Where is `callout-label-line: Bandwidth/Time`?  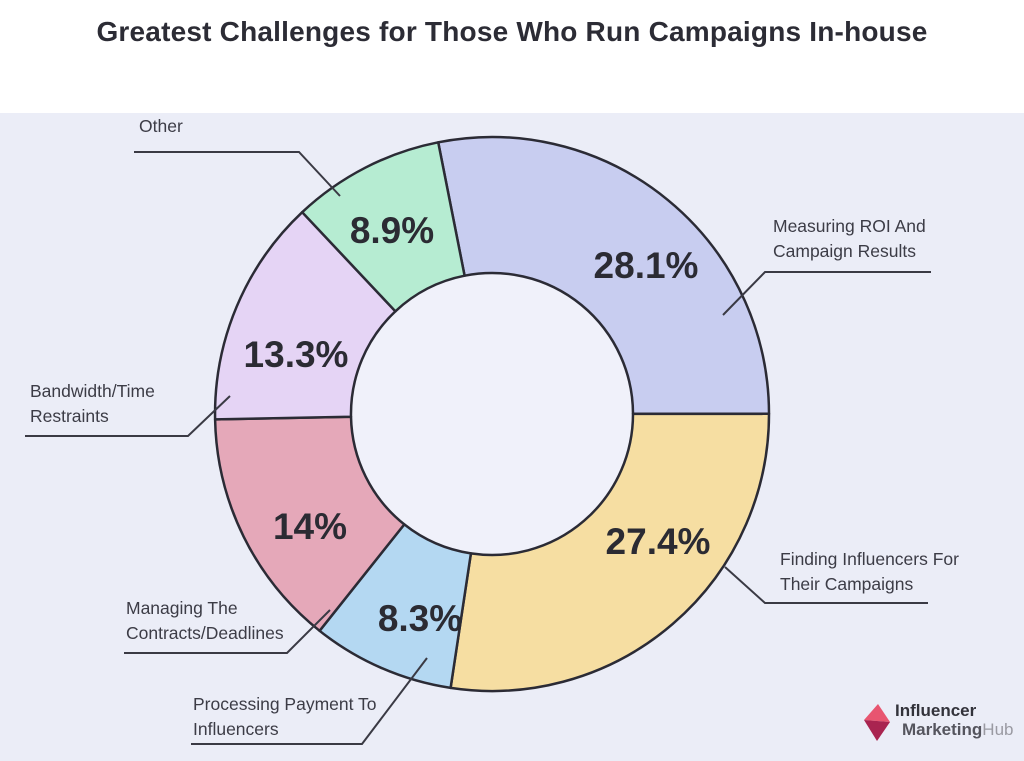
callout-label-line: Bandwidth/Time is located at coordinates (92, 391).